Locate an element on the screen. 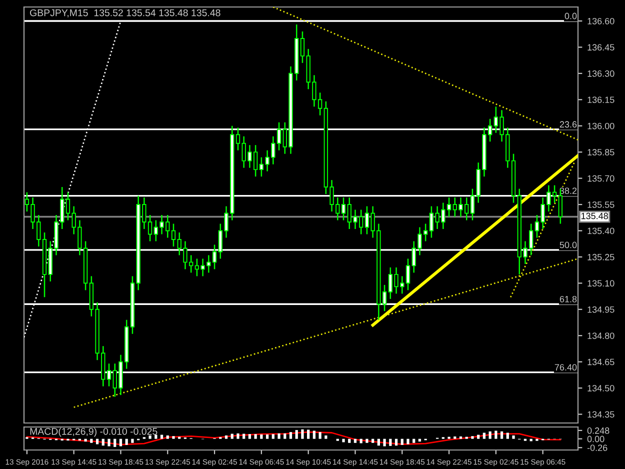 The image size is (625, 469). annotation: 23.6 is located at coordinates (568, 124).